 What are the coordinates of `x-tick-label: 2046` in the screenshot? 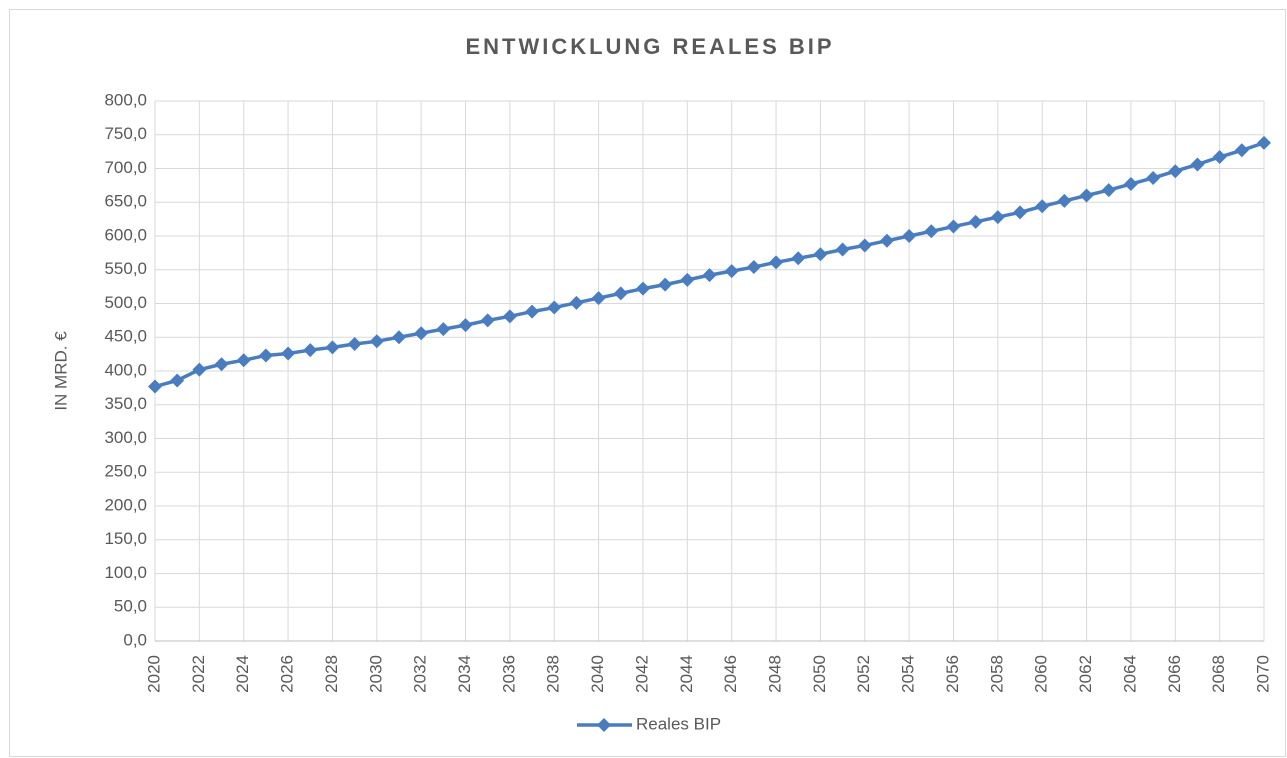 It's located at (730, 674).